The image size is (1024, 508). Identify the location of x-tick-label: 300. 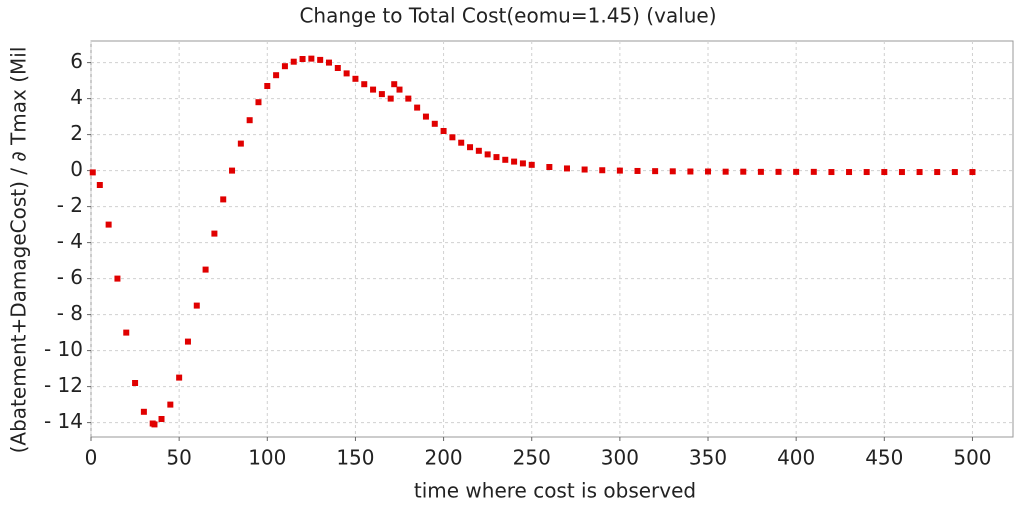
(620, 458).